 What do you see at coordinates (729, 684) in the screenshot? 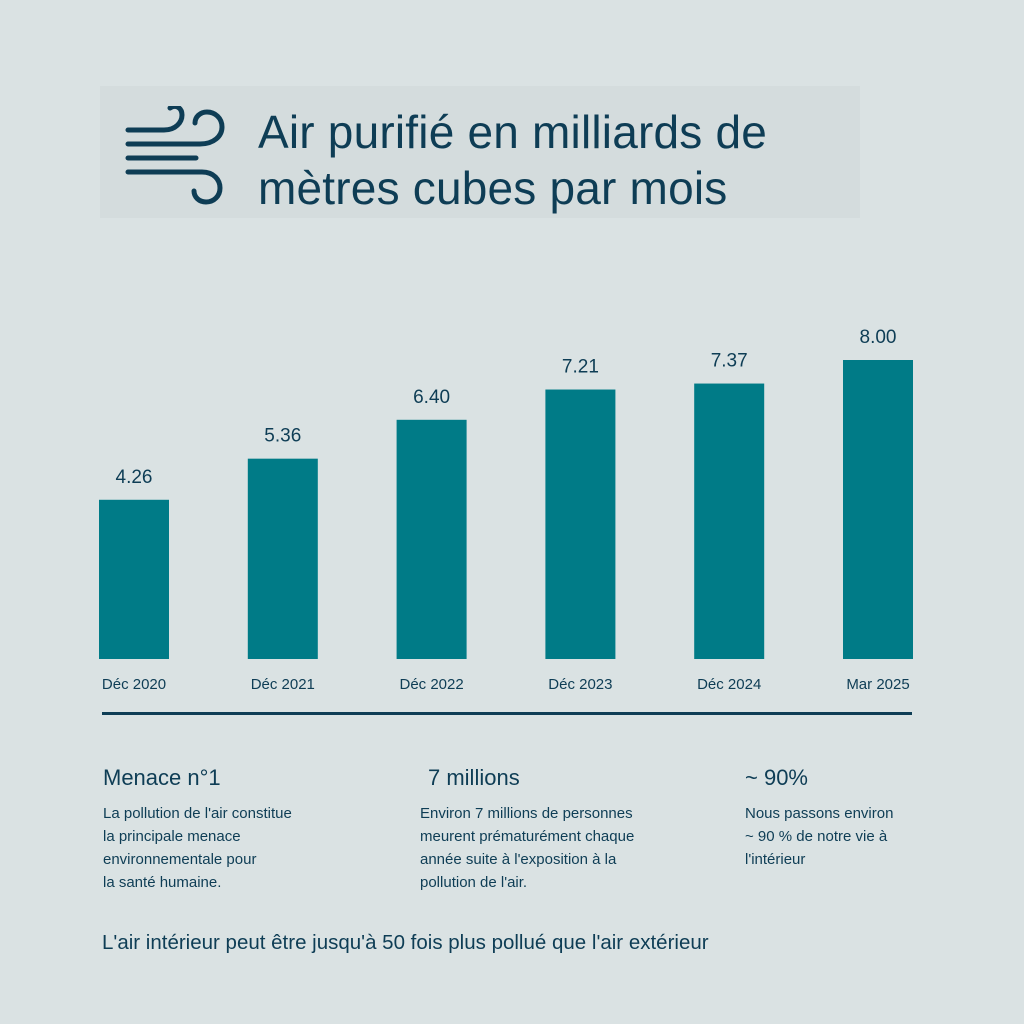
I see `category-label: Déc 2024` at bounding box center [729, 684].